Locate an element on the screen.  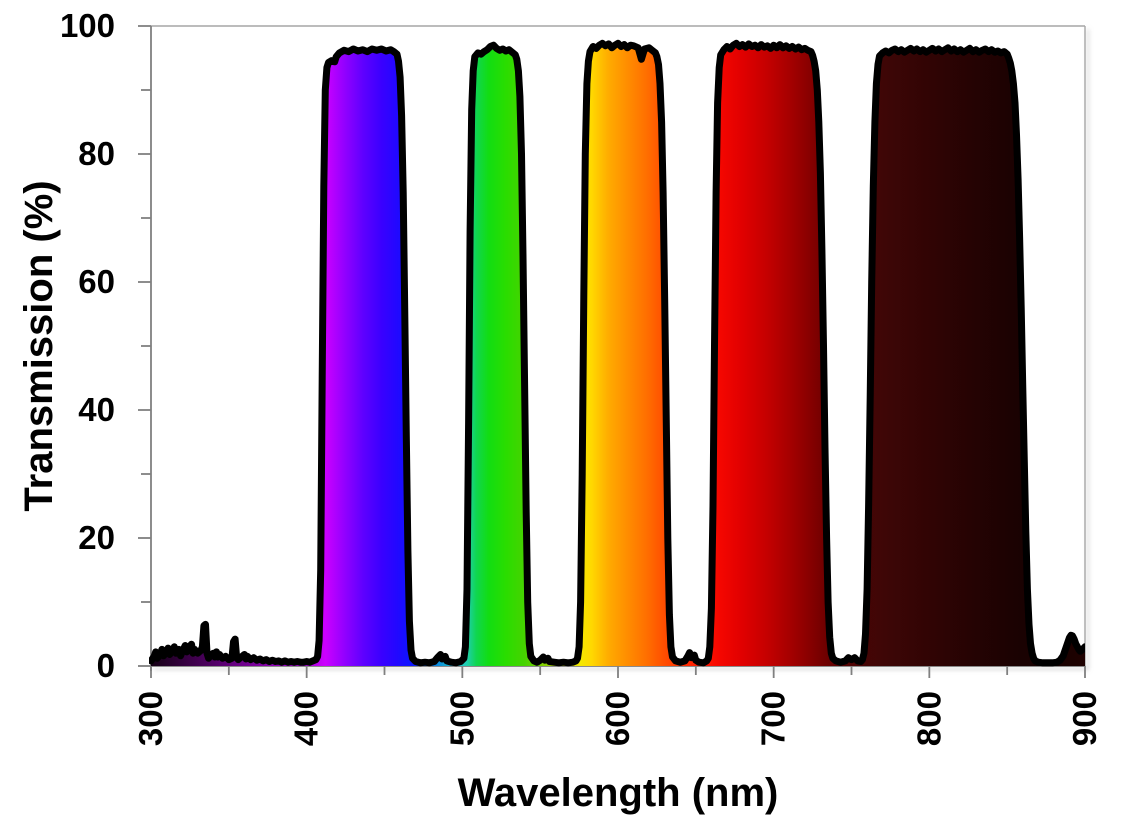
y-tick-label: 80 is located at coordinates (96, 153).